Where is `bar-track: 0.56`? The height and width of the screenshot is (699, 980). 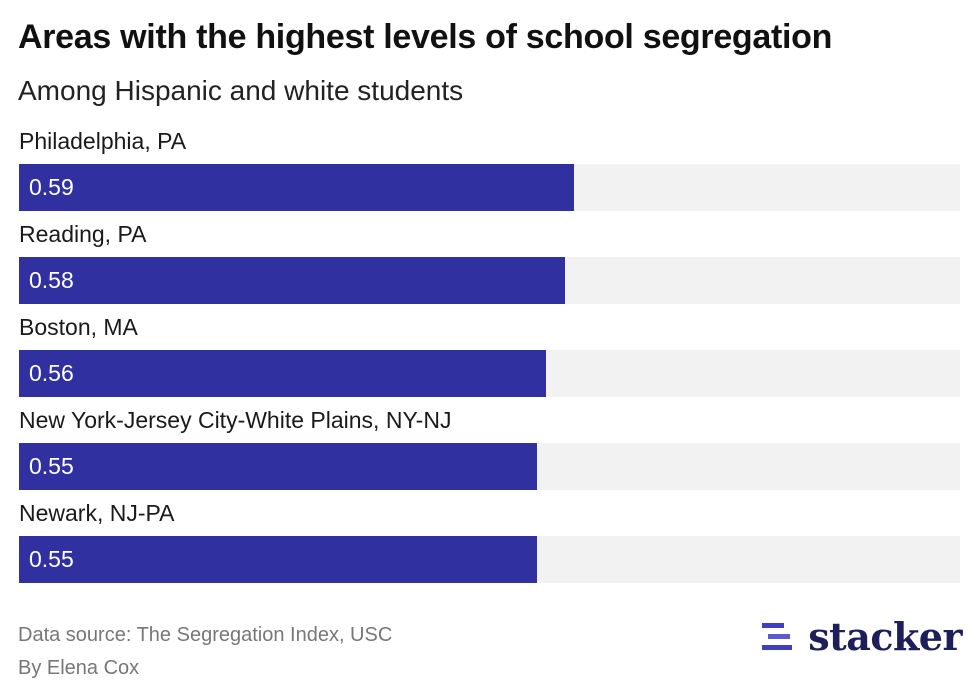
bar-track: 0.56 is located at coordinates (489, 373).